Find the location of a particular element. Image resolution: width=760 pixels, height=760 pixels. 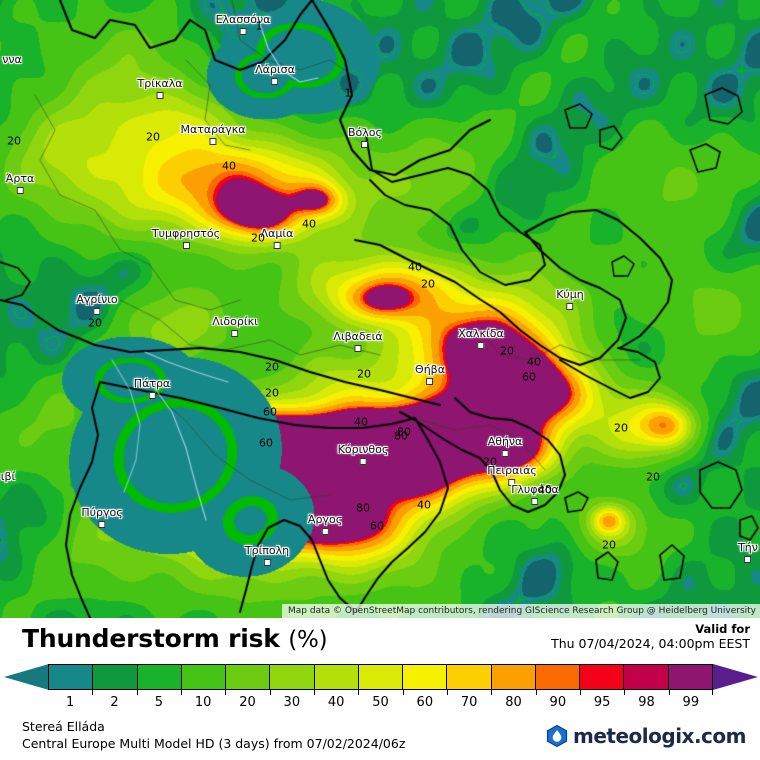

color-scale-tick-label: 30 is located at coordinates (292, 702).